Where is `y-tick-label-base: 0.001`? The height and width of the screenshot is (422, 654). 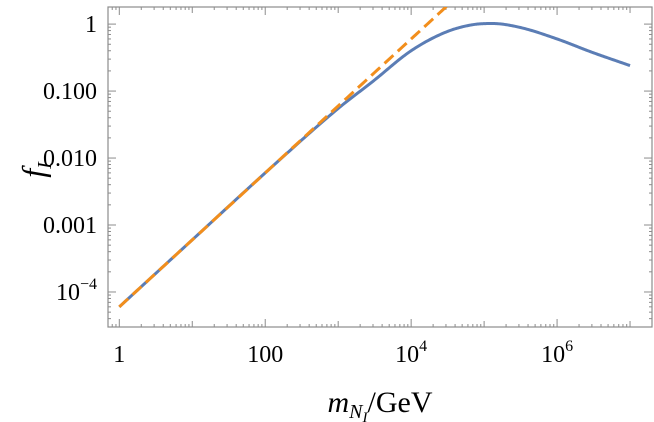
y-tick-label-base: 0.001 is located at coordinates (70, 226).